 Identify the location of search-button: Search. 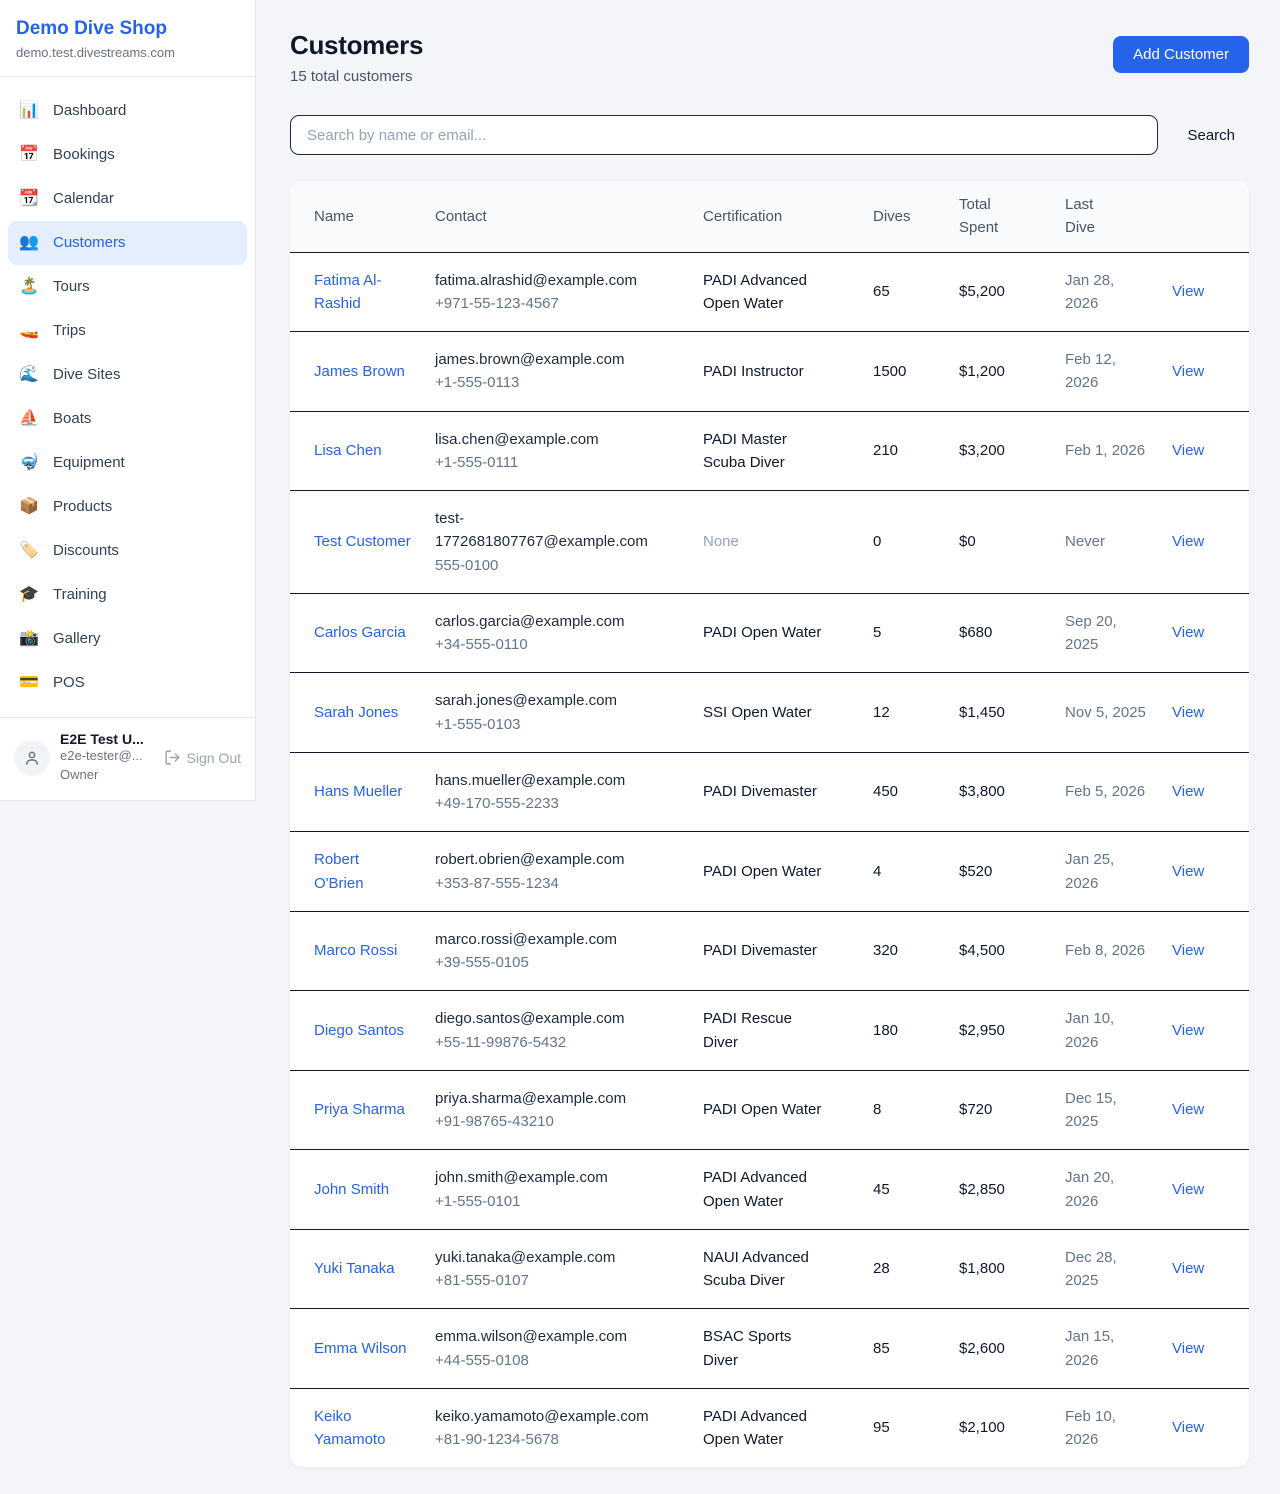
(1211, 135).